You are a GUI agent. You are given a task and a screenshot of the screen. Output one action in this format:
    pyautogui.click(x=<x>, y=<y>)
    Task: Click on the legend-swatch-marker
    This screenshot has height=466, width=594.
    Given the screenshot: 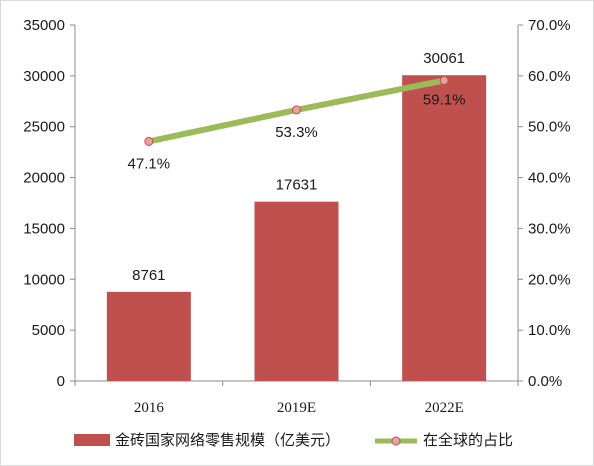 What is the action you would take?
    pyautogui.click(x=396, y=441)
    